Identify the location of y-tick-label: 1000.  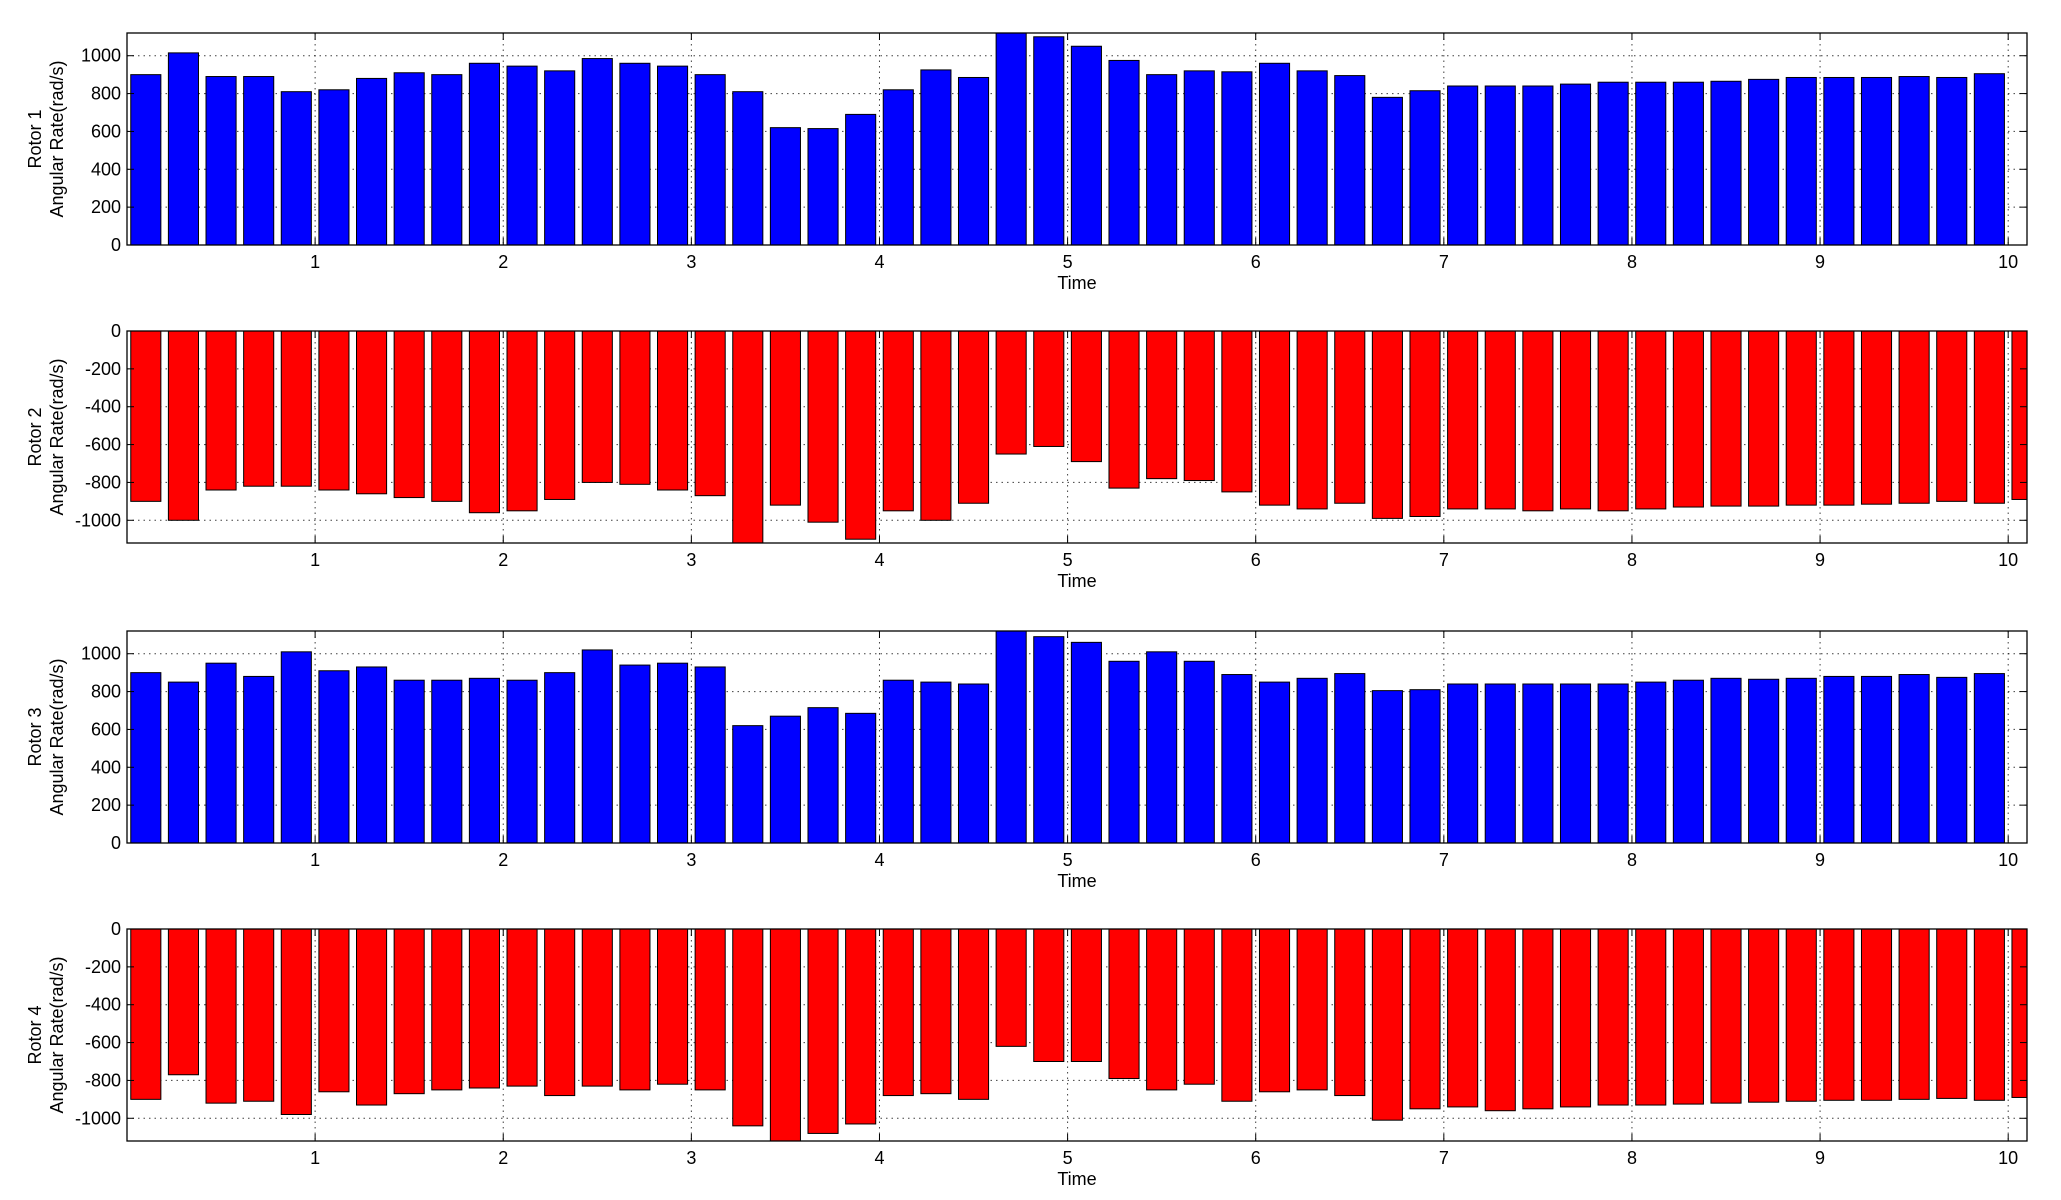
(101, 56).